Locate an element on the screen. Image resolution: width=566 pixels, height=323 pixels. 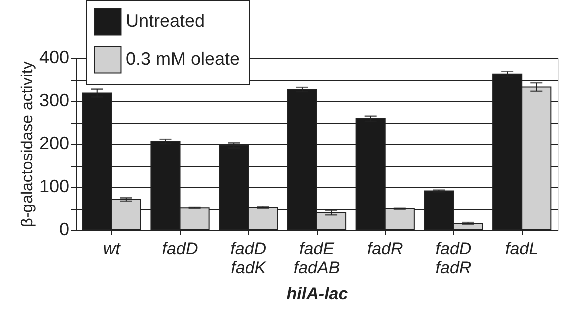
y-tick-label: 300 is located at coordinates (54, 100).